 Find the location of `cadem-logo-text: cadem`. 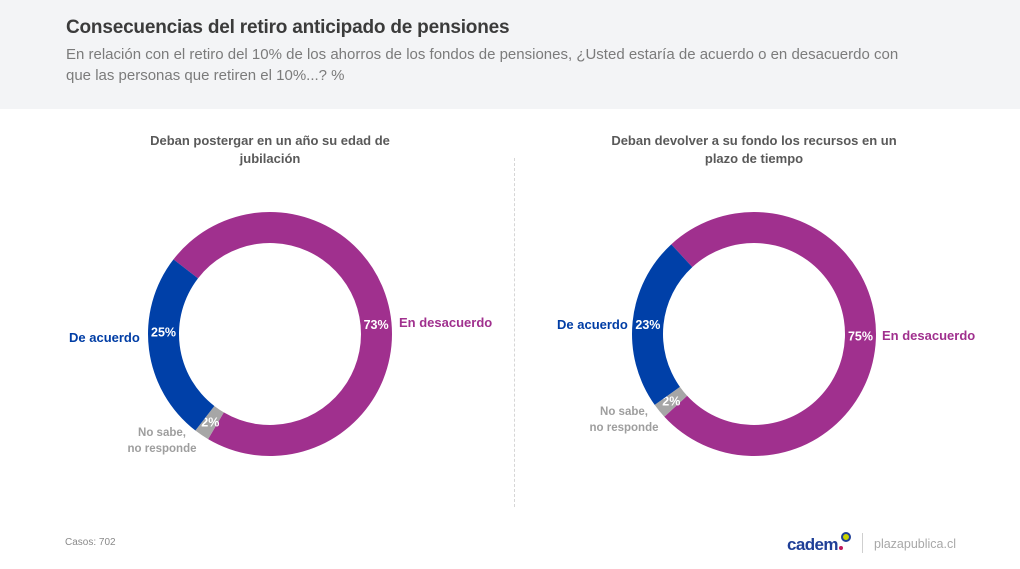

cadem-logo-text: cadem is located at coordinates (812, 544).